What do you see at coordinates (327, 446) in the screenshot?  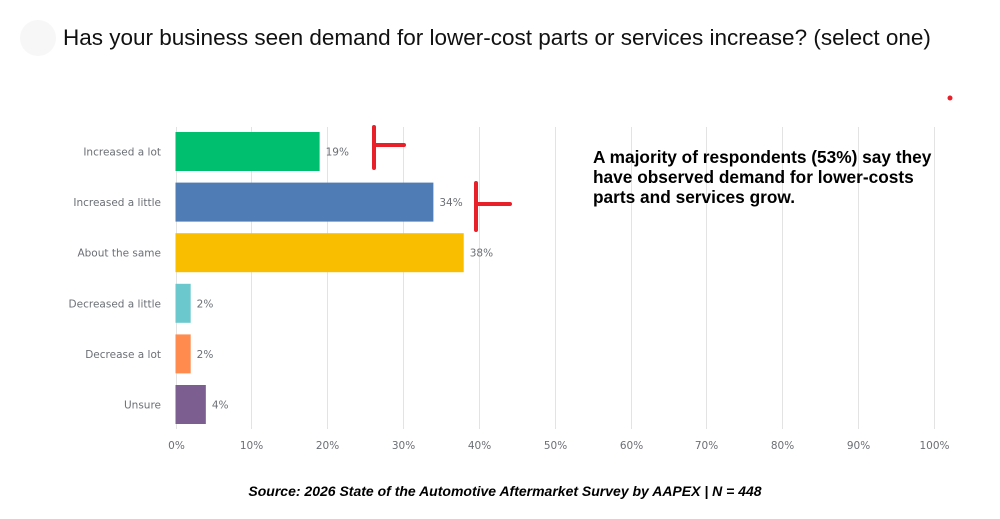 I see `x-tick-label: 20%` at bounding box center [327, 446].